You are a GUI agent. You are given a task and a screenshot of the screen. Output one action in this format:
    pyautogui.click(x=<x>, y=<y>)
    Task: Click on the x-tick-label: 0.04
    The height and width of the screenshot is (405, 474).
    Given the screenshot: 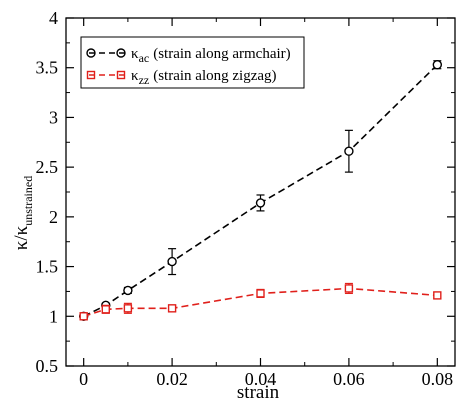 What is the action you would take?
    pyautogui.click(x=261, y=379)
    